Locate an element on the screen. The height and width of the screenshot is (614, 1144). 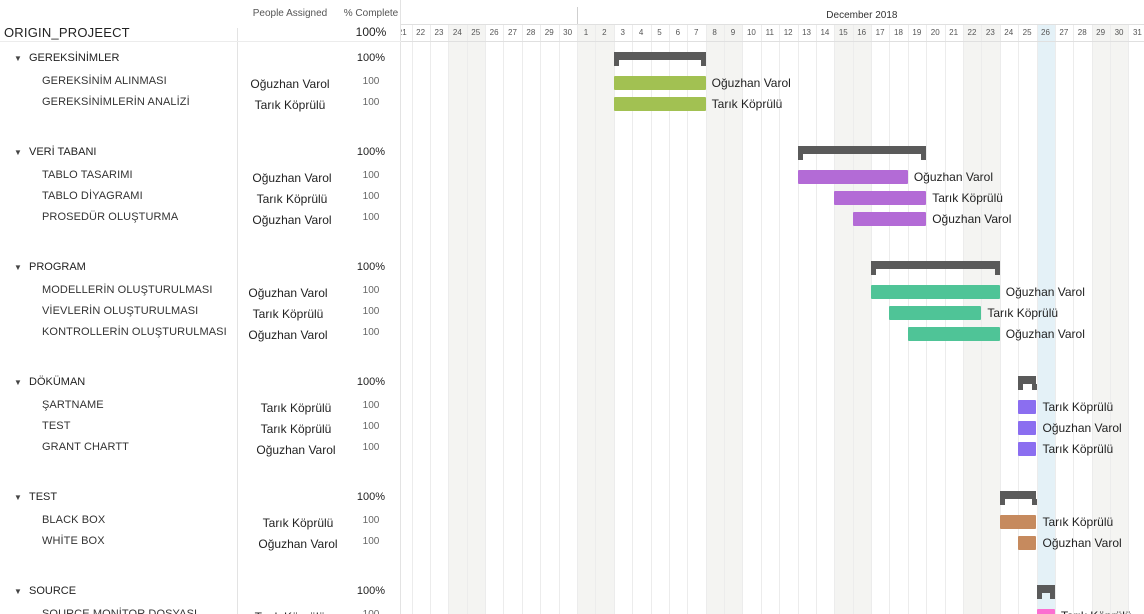
day-number: 17 is located at coordinates (880, 32).